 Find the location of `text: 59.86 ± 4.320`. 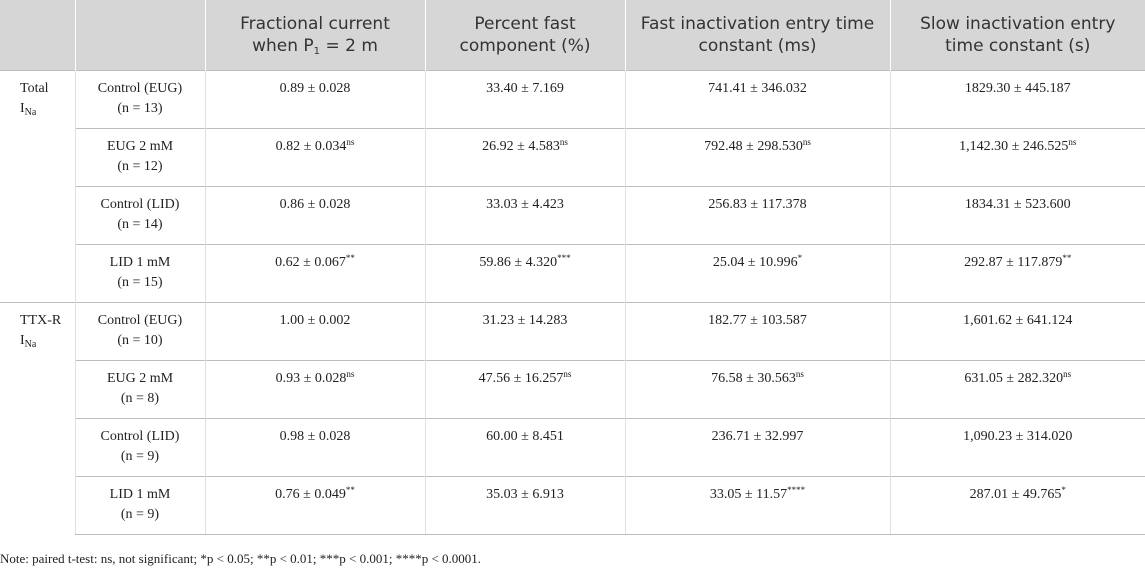

text: 59.86 ± 4.320 is located at coordinates (518, 262).